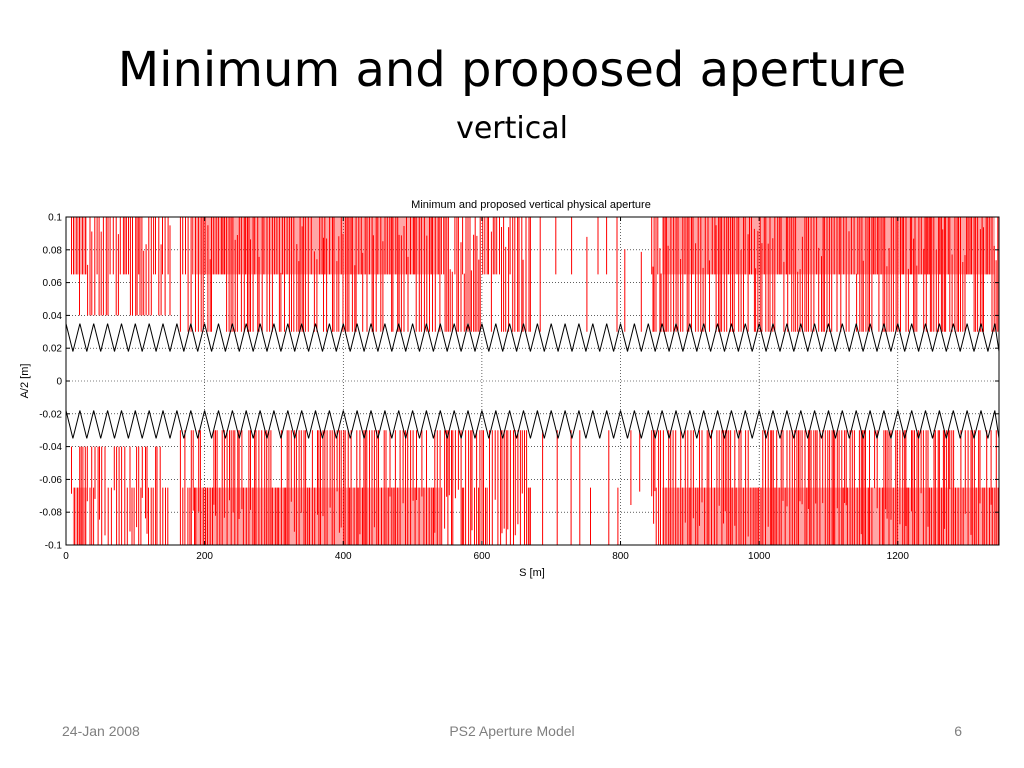 This screenshot has width=1024, height=768. What do you see at coordinates (343, 556) in the screenshot?
I see `x-tick-label: 400` at bounding box center [343, 556].